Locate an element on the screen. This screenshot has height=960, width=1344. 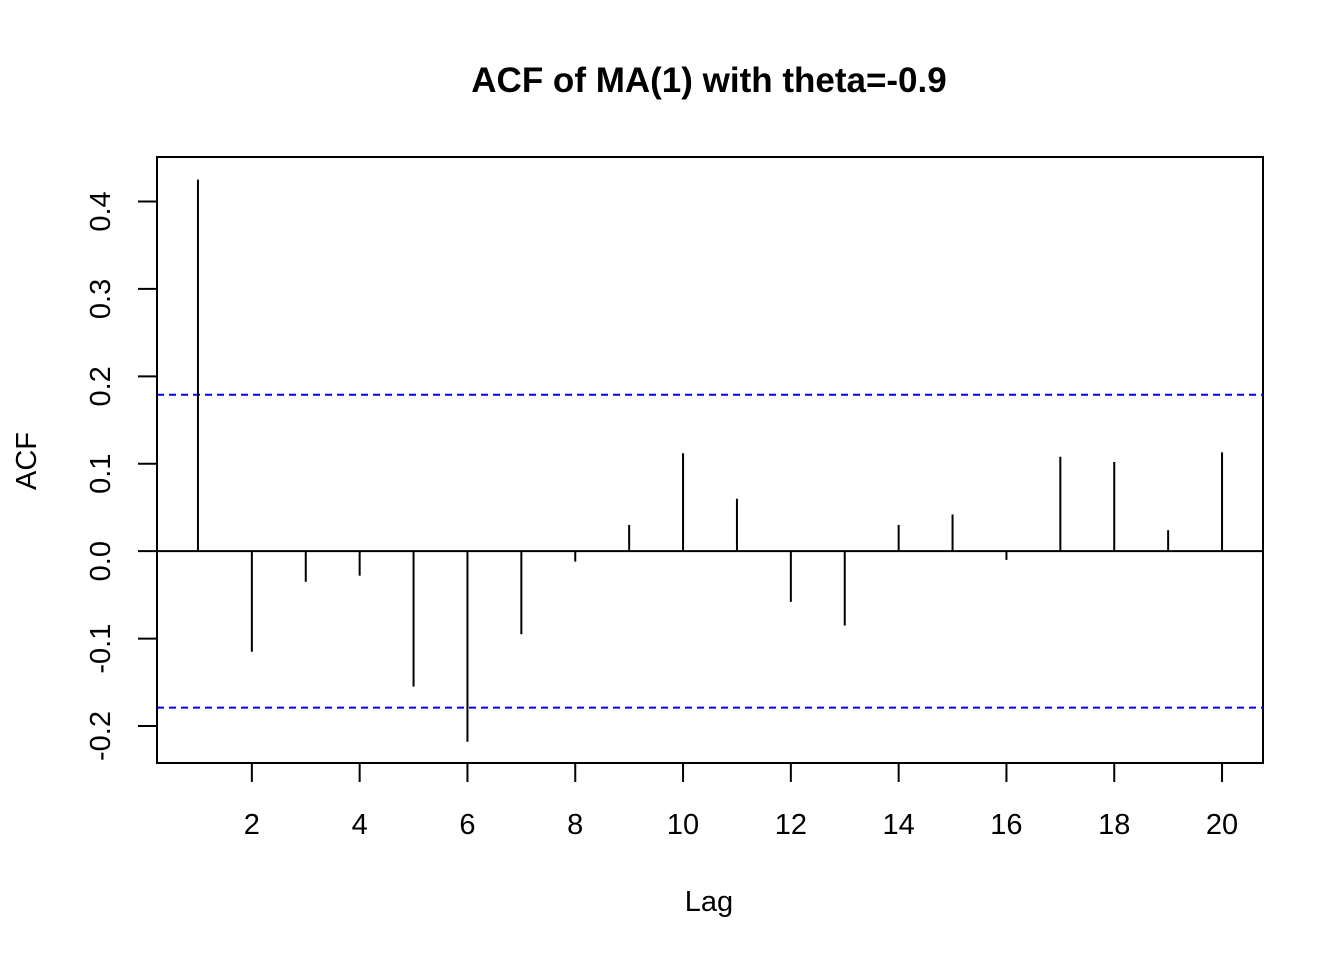
x-tick-label: 14 is located at coordinates (899, 825).